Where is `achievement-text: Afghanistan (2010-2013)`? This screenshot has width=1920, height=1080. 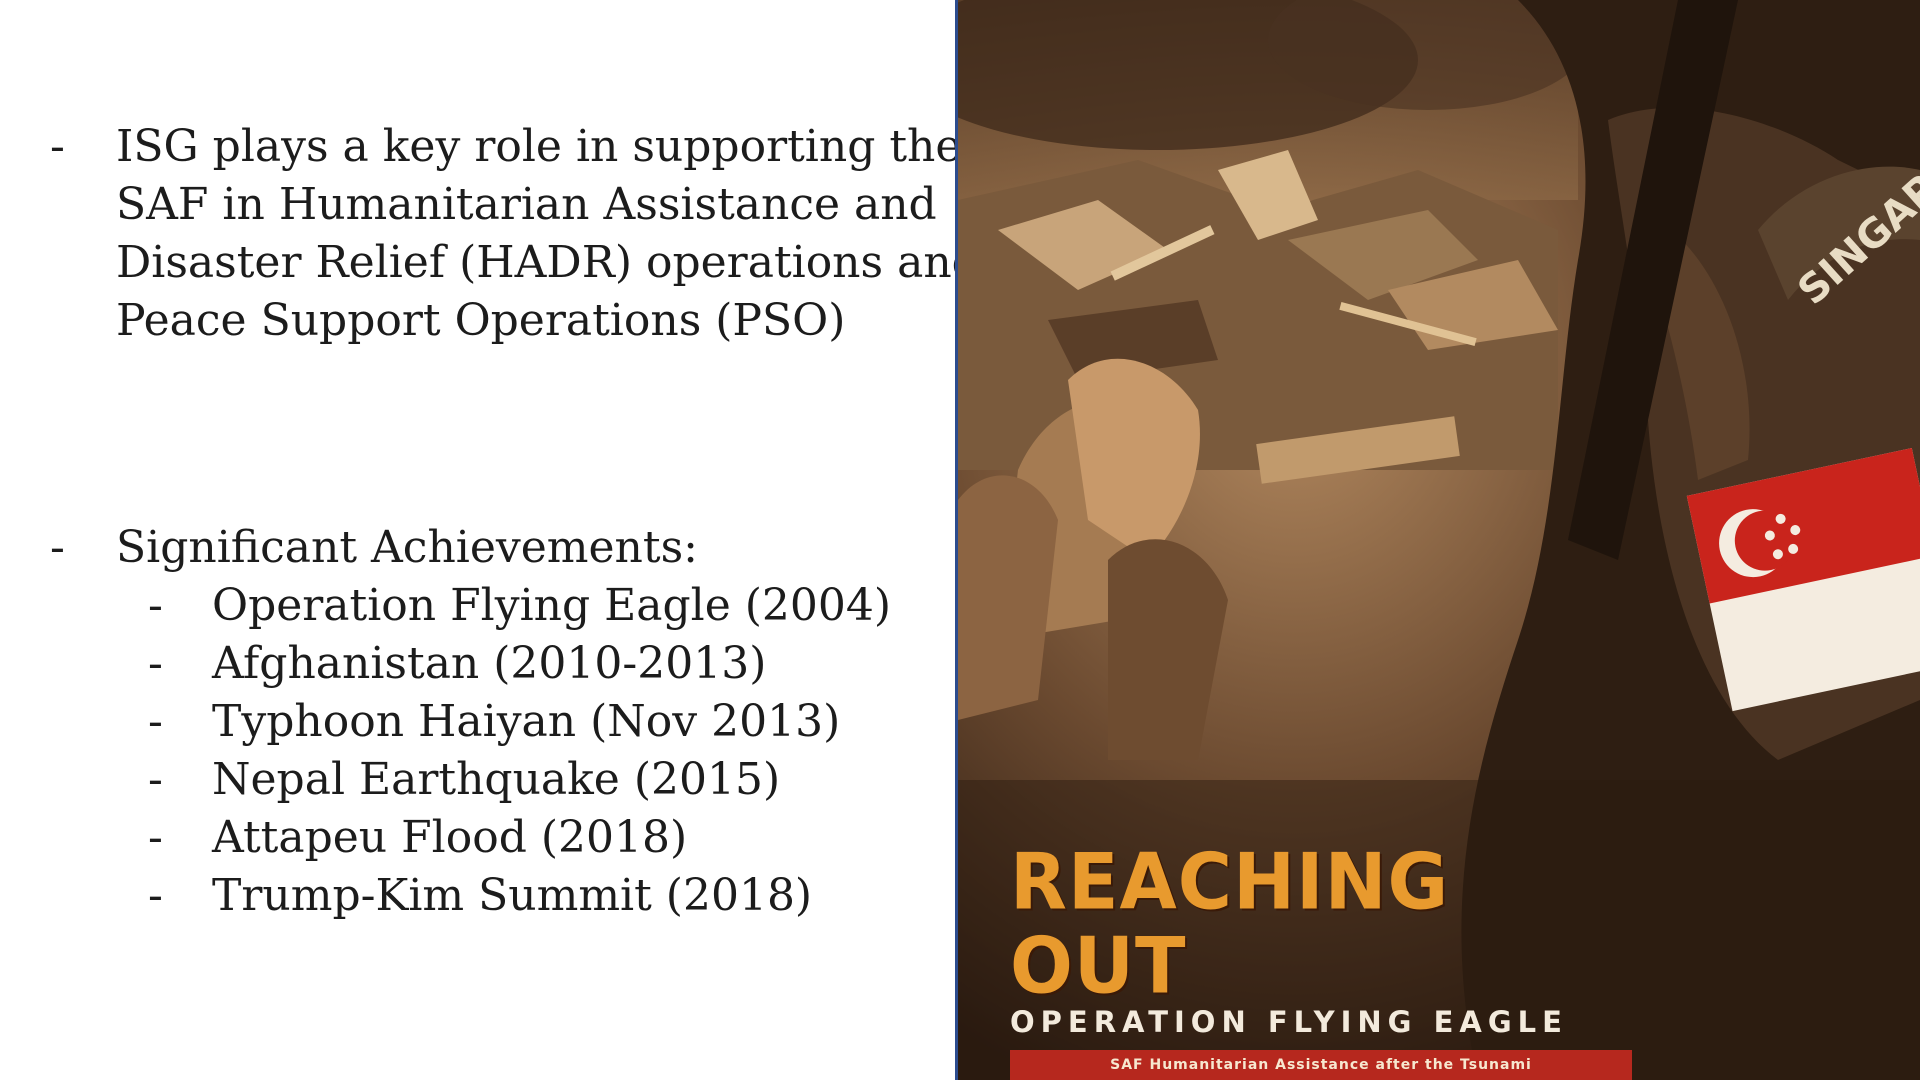
achievement-text: Afghanistan (2010-2013) is located at coordinates (489, 663).